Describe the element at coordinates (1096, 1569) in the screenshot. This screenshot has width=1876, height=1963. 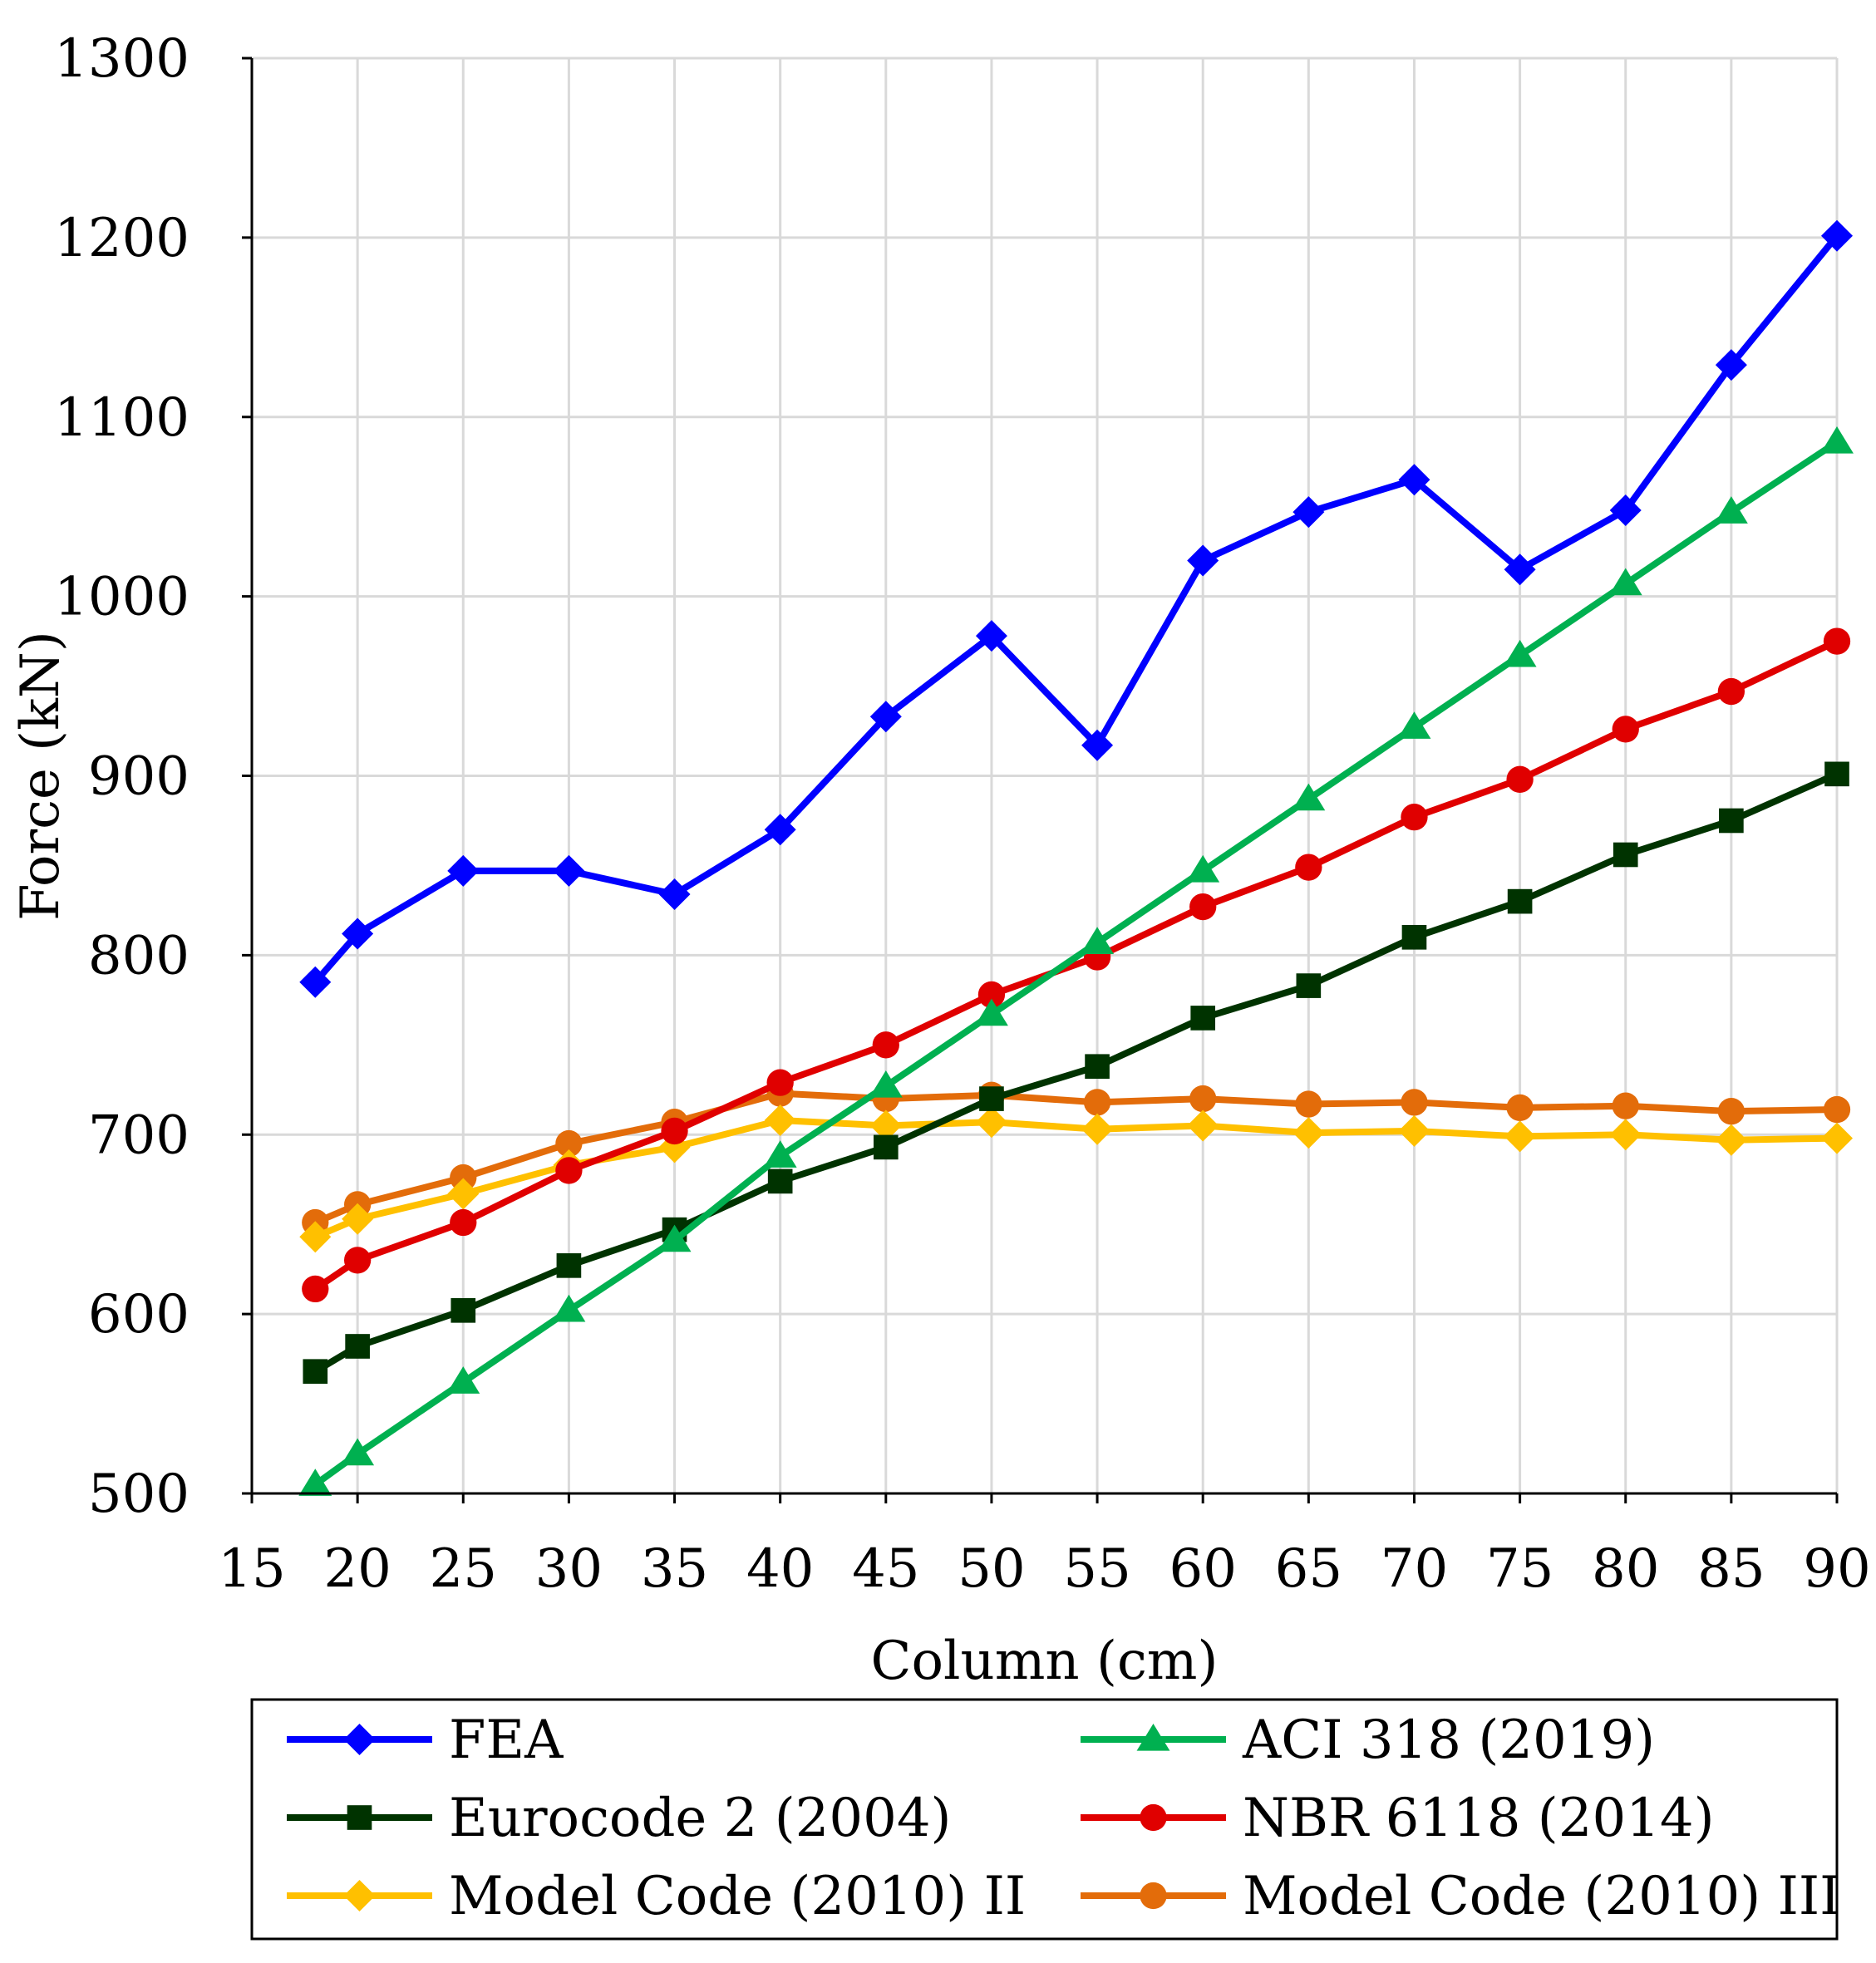
I see `x-tick-label: 55` at that location.